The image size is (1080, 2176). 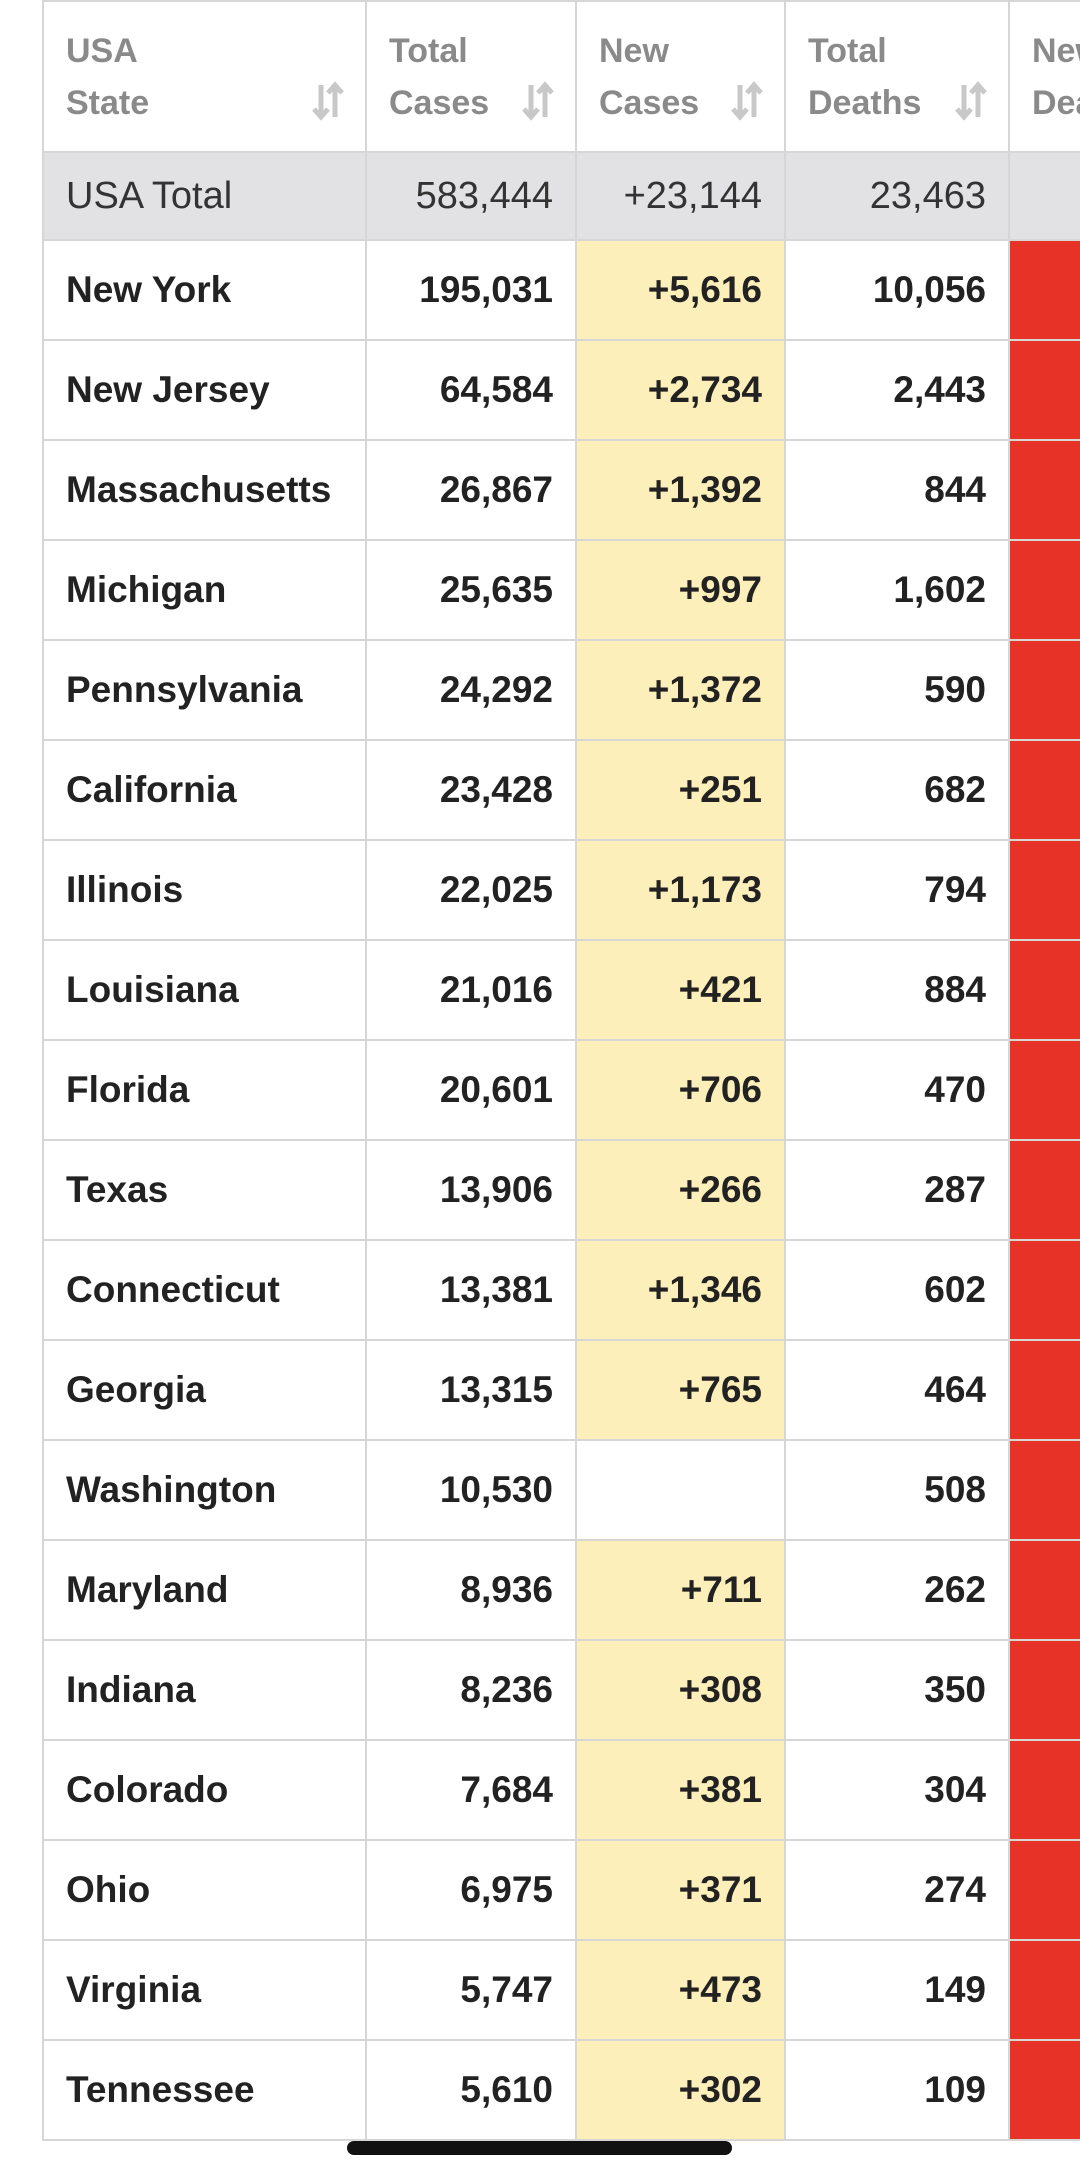 I want to click on state-row: Washington 10,530 508, so click(x=561, y=1490).